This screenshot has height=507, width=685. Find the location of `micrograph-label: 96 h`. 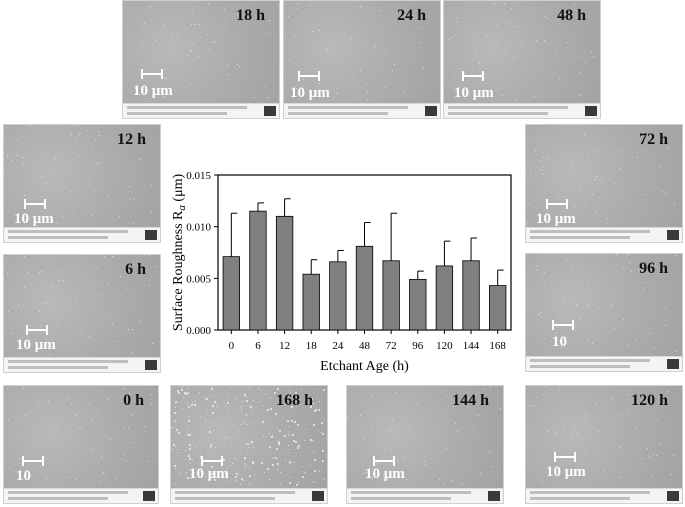

micrograph-label: 96 h is located at coordinates (653, 268).